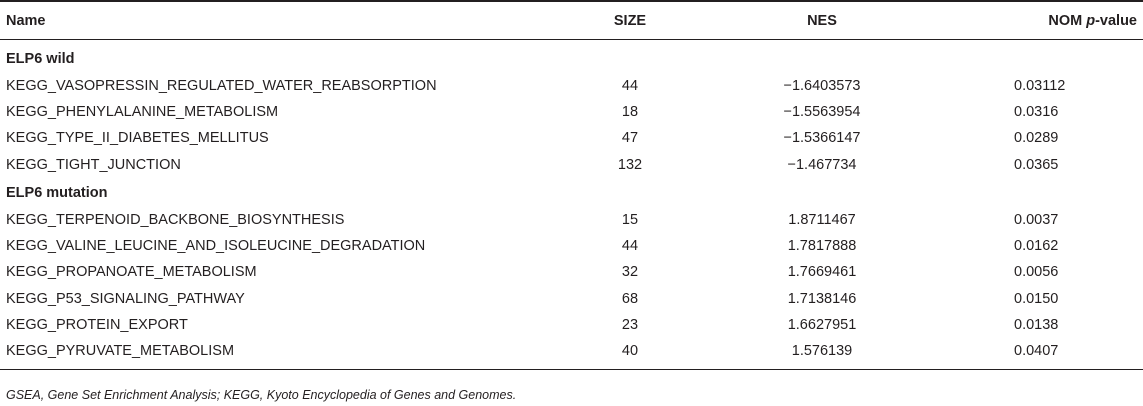 This screenshot has width=1143, height=406. I want to click on group-row: ELP6 mutation, so click(571, 192).